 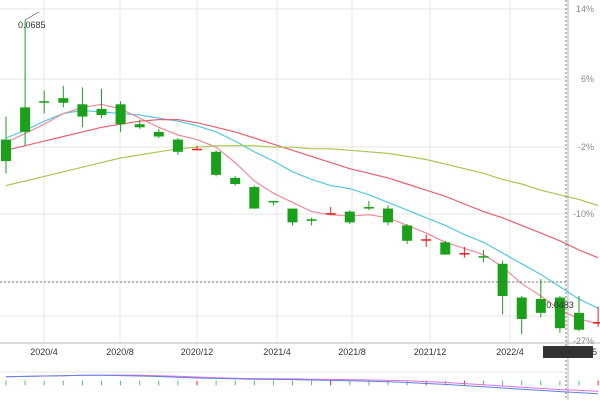 What do you see at coordinates (594, 352) in the screenshot?
I see `crosshair-right-label: 5` at bounding box center [594, 352].